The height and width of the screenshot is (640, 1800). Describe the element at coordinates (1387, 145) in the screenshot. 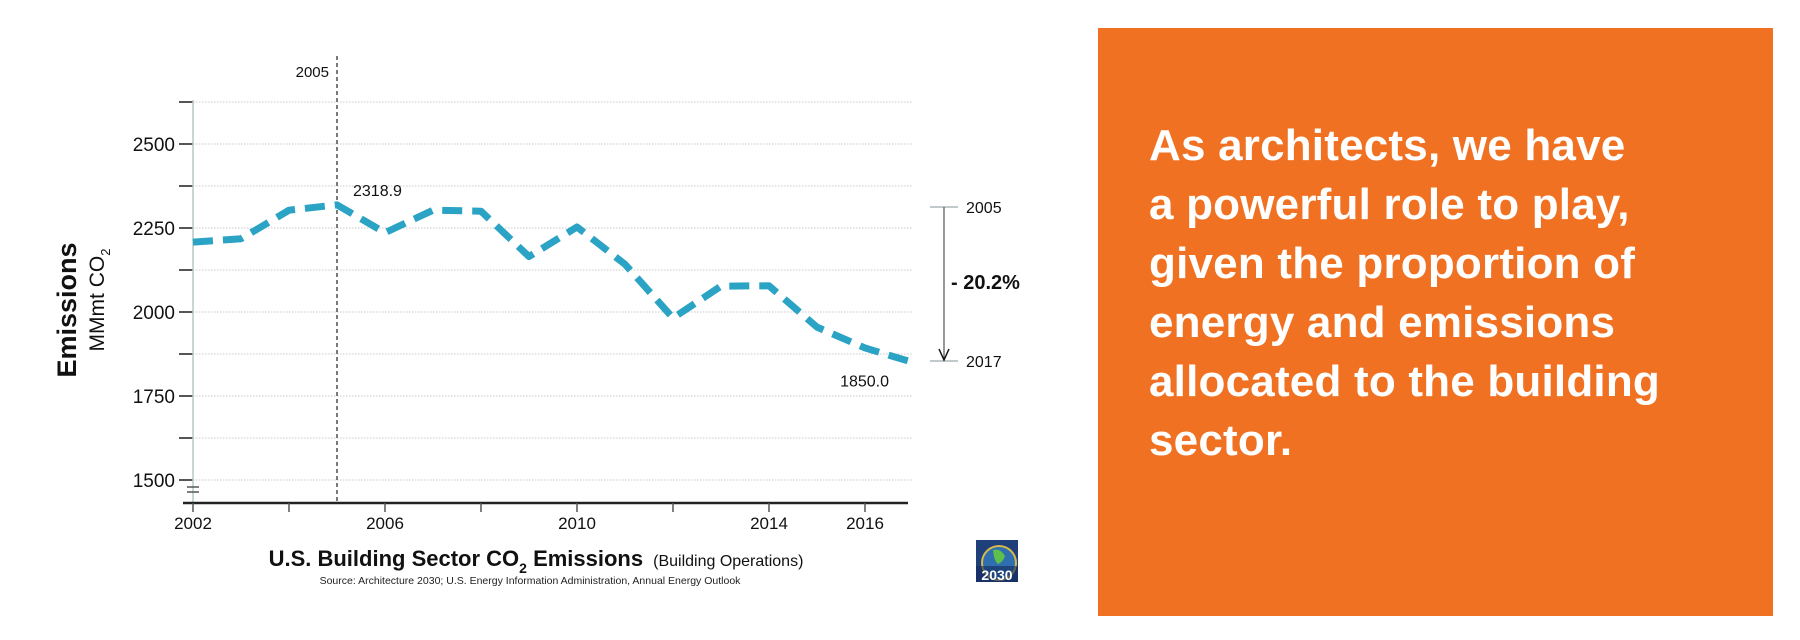

I see `quote-line: As architects, we have` at that location.